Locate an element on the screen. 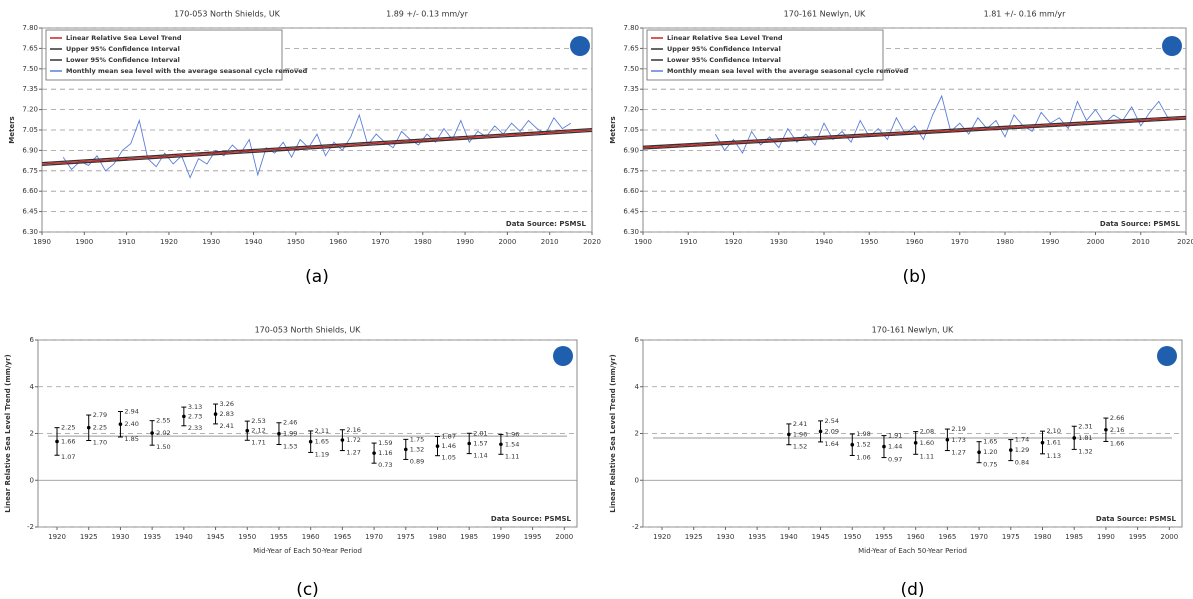  value-label: 0.73 is located at coordinates (385, 465).